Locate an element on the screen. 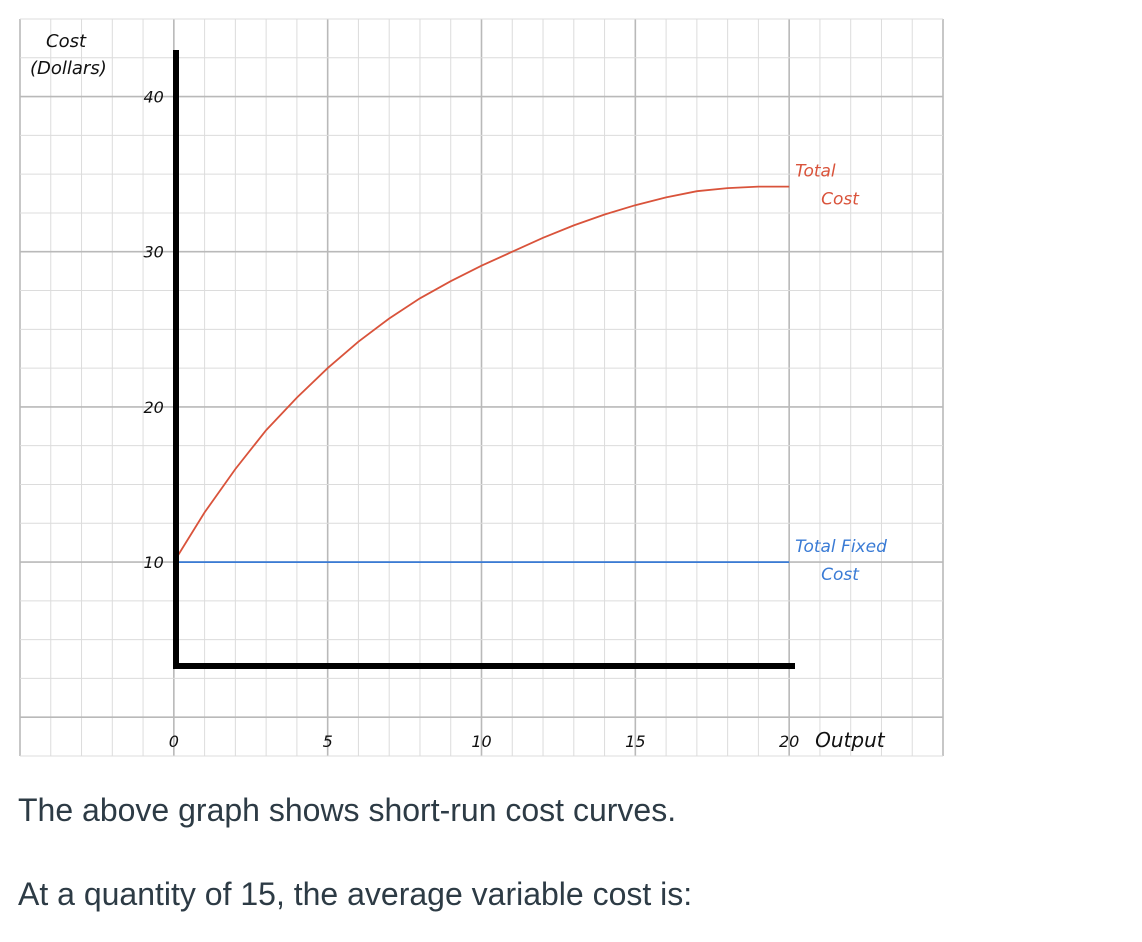  x-tick-label: 10 is located at coordinates (481, 741).